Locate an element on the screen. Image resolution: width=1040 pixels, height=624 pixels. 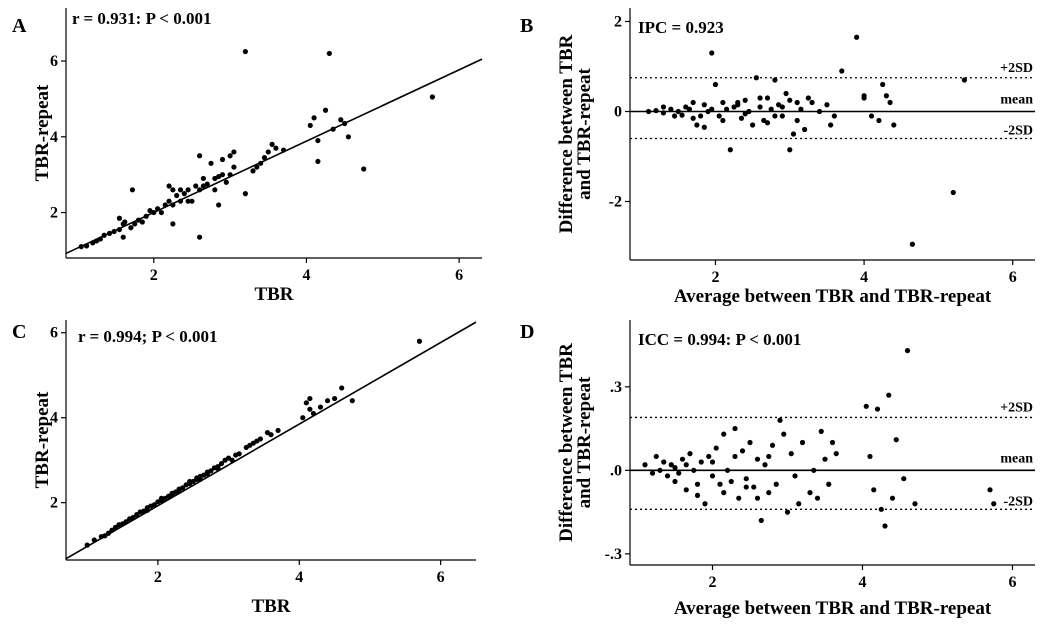
y-tick-label: 2 is located at coordinates (618, 22).